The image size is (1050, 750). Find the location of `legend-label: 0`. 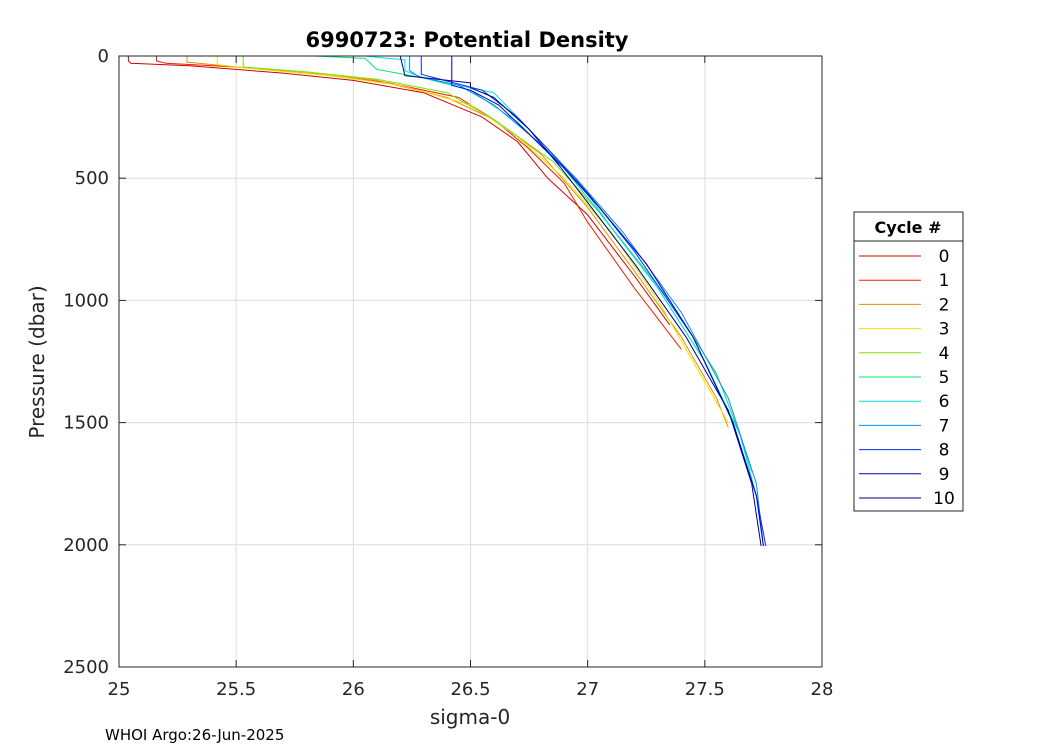

legend-label: 0 is located at coordinates (944, 257).